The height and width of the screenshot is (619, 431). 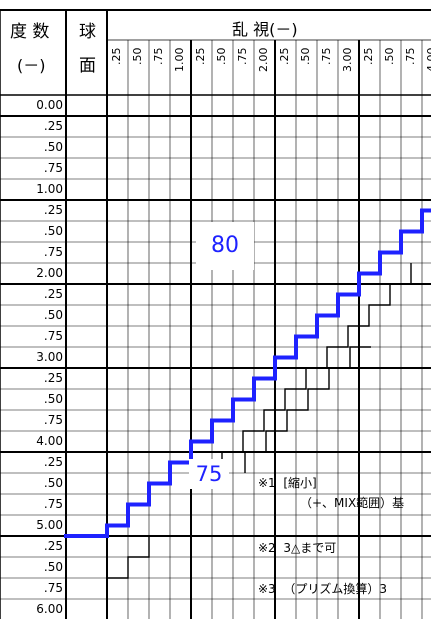 I want to click on note-1: ※1 [縮小], so click(x=287, y=483).